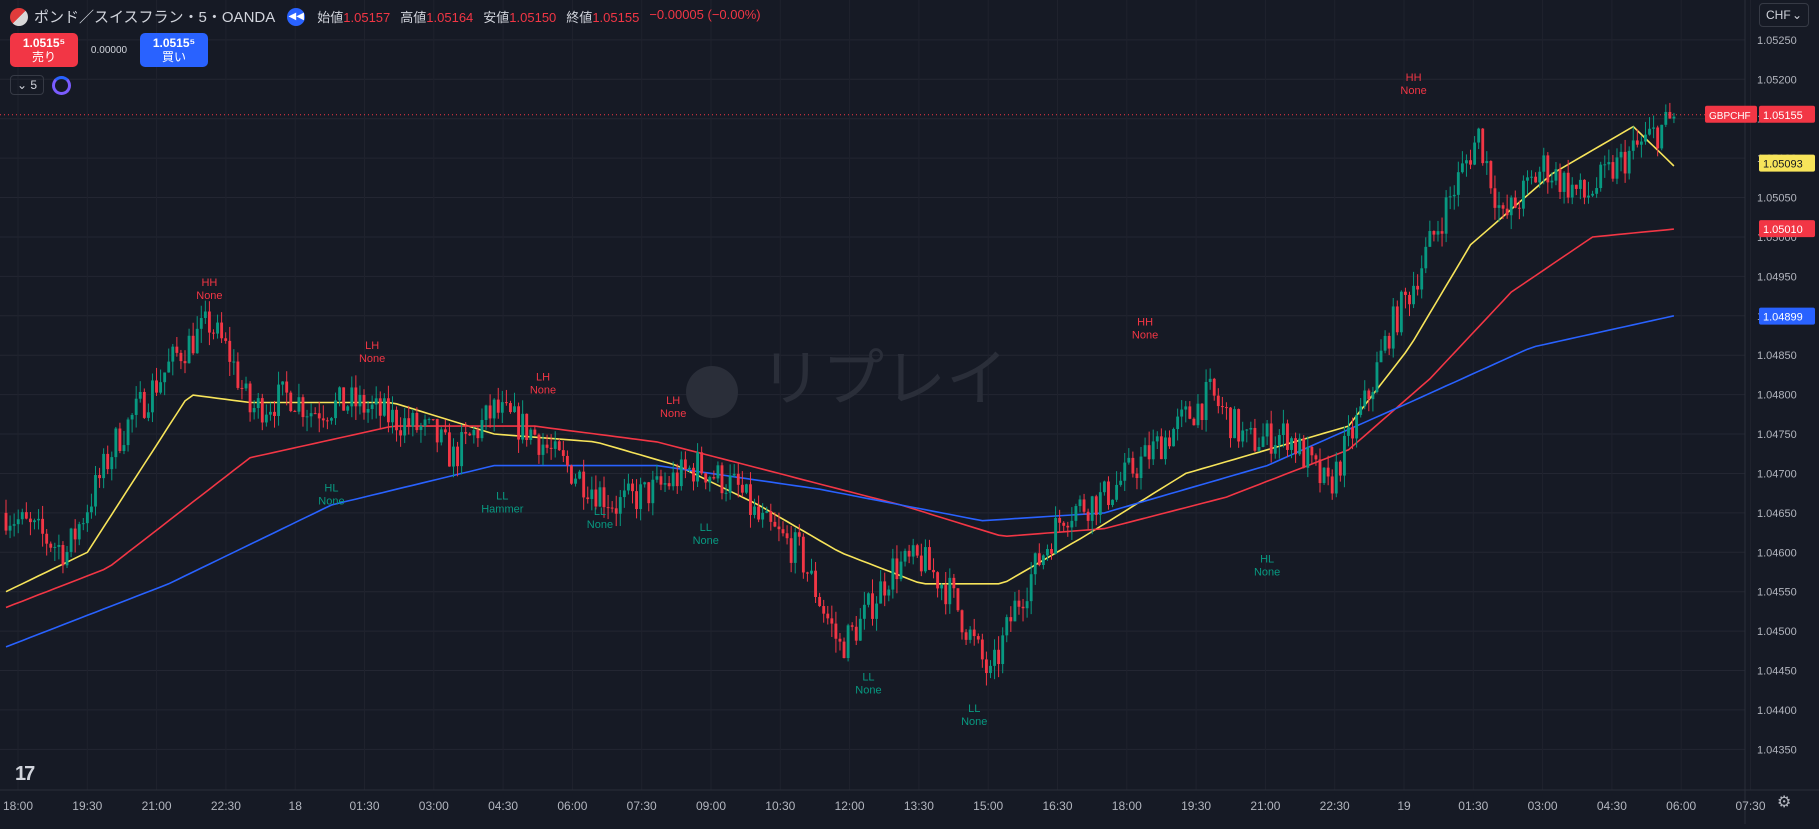 Image resolution: width=1819 pixels, height=829 pixels. Describe the element at coordinates (174, 50) in the screenshot. I see `buy-button: 1.0515⁵ 買い` at that location.